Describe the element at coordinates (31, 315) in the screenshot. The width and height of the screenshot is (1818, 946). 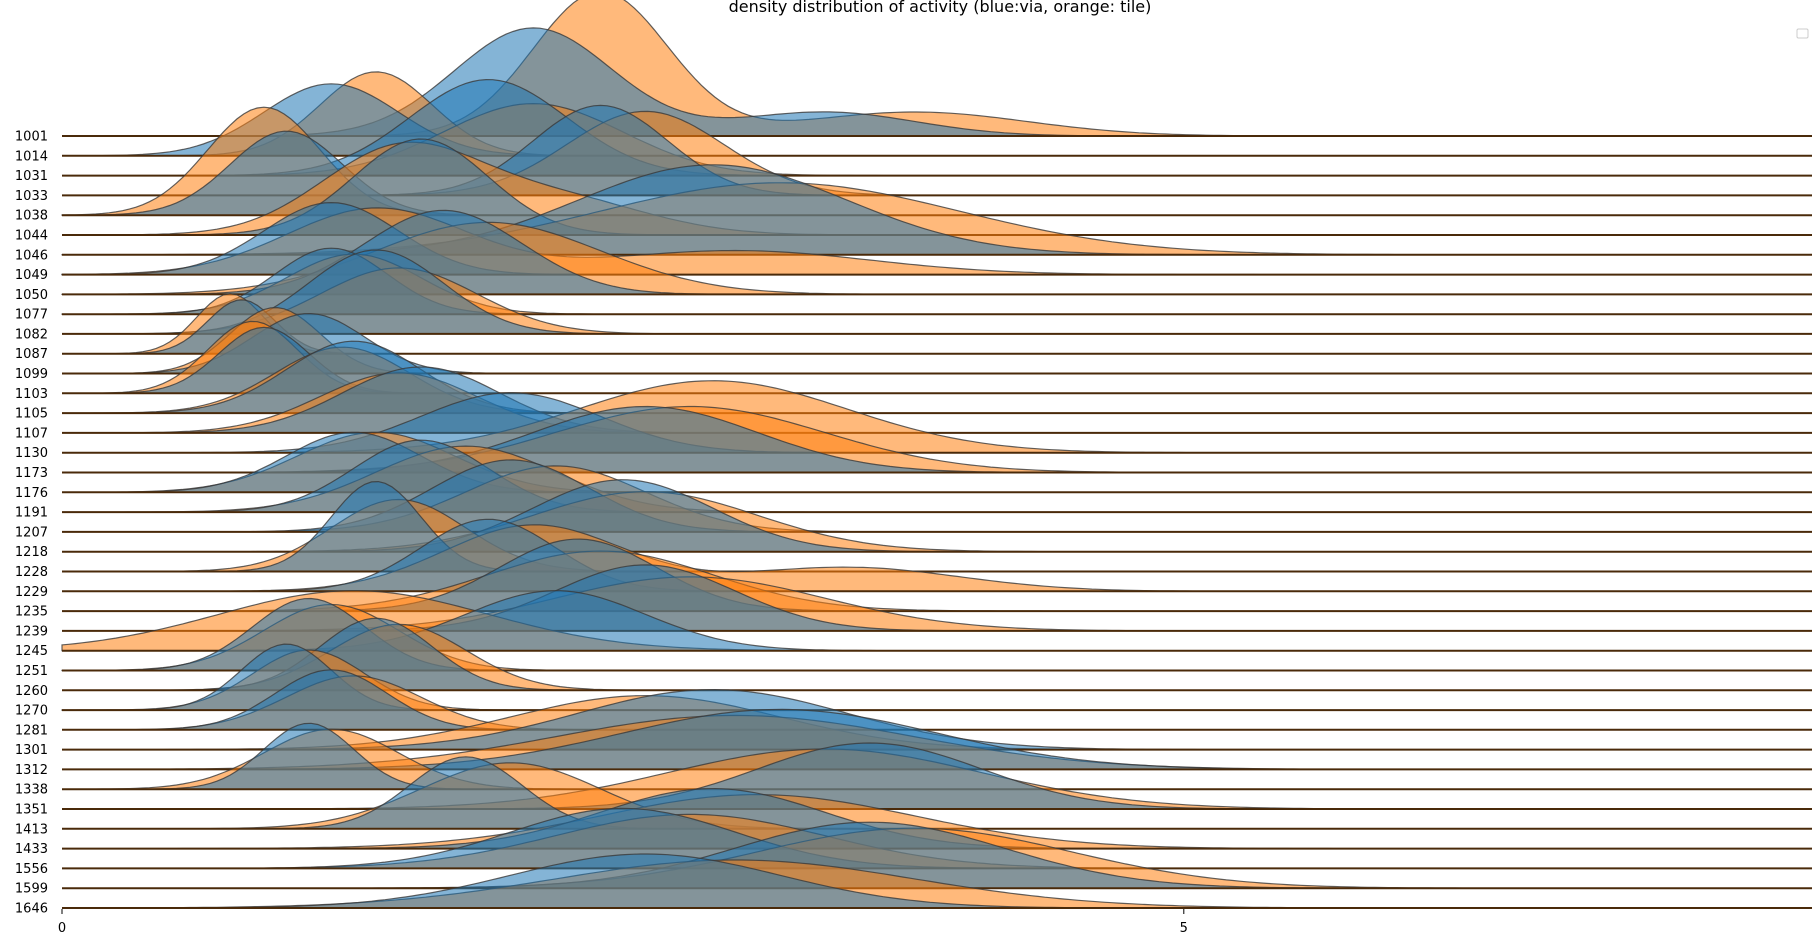
I see `y-tick-label-1077: 1077` at that location.